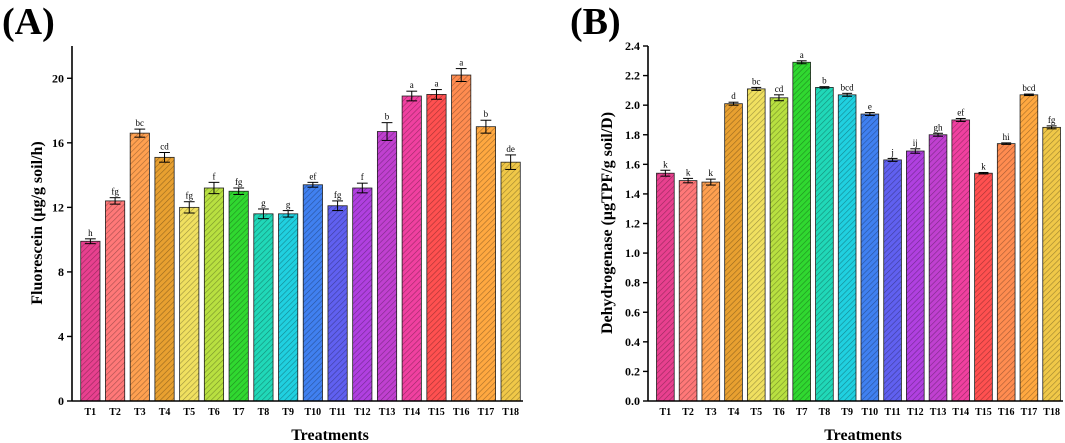  What do you see at coordinates (893, 412) in the screenshot?
I see `xtick-label-b-T11: T11` at bounding box center [893, 412].